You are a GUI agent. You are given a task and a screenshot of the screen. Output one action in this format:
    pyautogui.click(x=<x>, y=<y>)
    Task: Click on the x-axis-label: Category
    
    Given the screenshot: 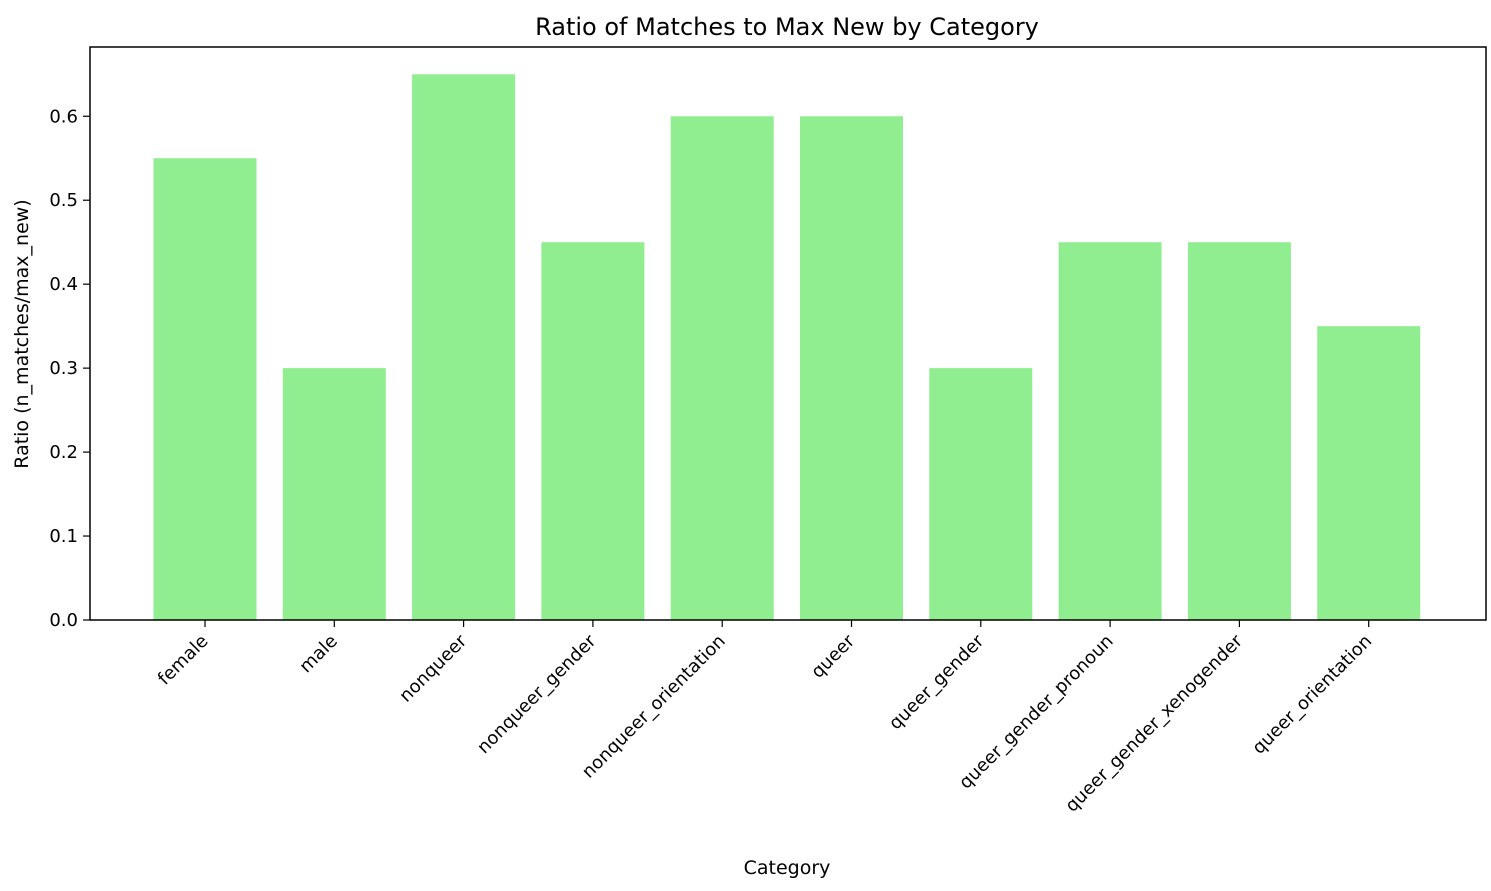 What is the action you would take?
    pyautogui.click(x=787, y=868)
    